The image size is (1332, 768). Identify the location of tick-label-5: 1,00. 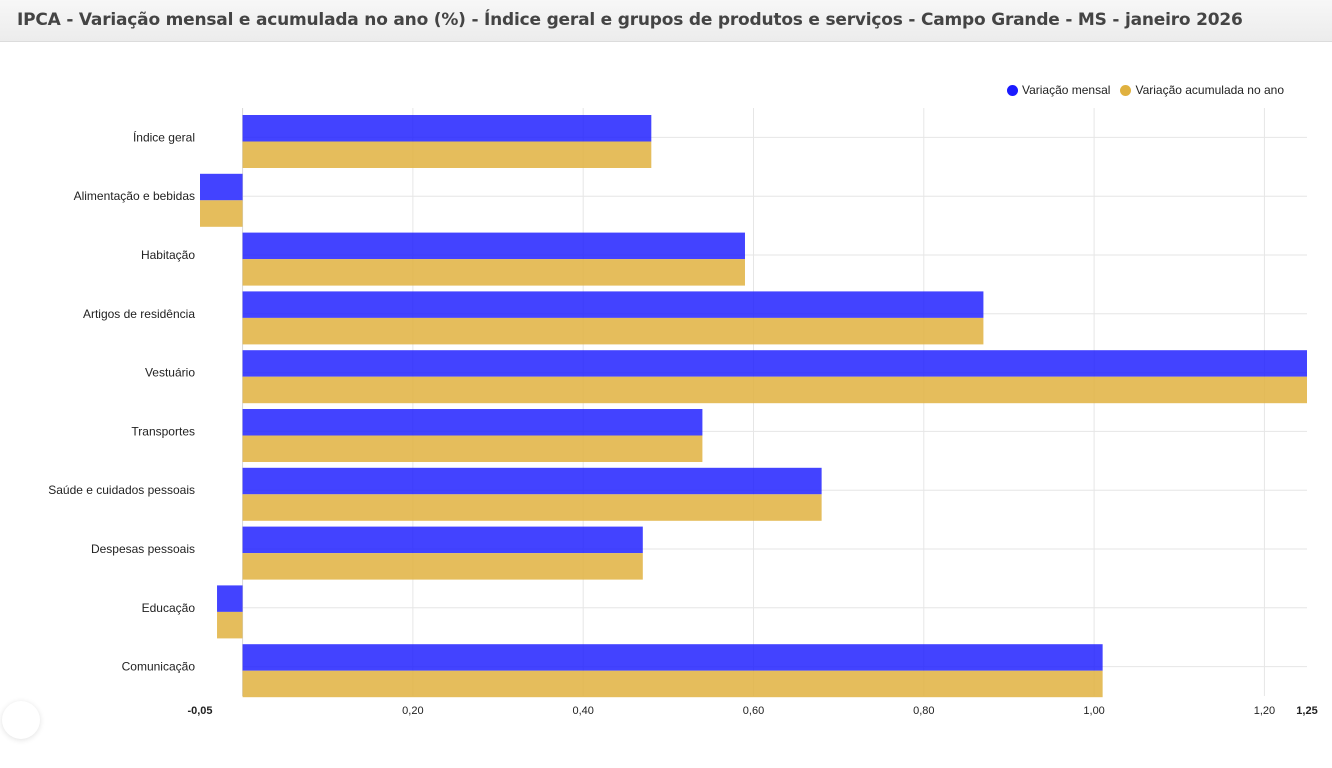
(1093, 711).